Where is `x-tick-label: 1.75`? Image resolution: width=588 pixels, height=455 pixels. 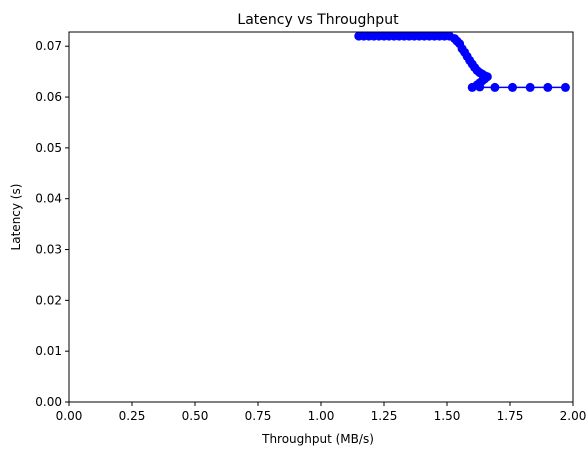
x-tick-label: 1.75 is located at coordinates (510, 416).